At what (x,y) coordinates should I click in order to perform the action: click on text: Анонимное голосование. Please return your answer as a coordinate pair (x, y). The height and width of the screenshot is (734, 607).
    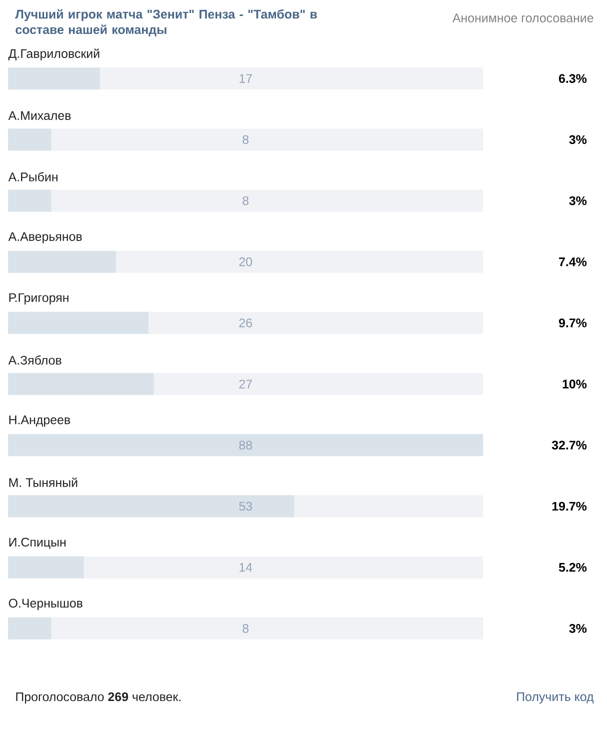
    Looking at the image, I should click on (523, 18).